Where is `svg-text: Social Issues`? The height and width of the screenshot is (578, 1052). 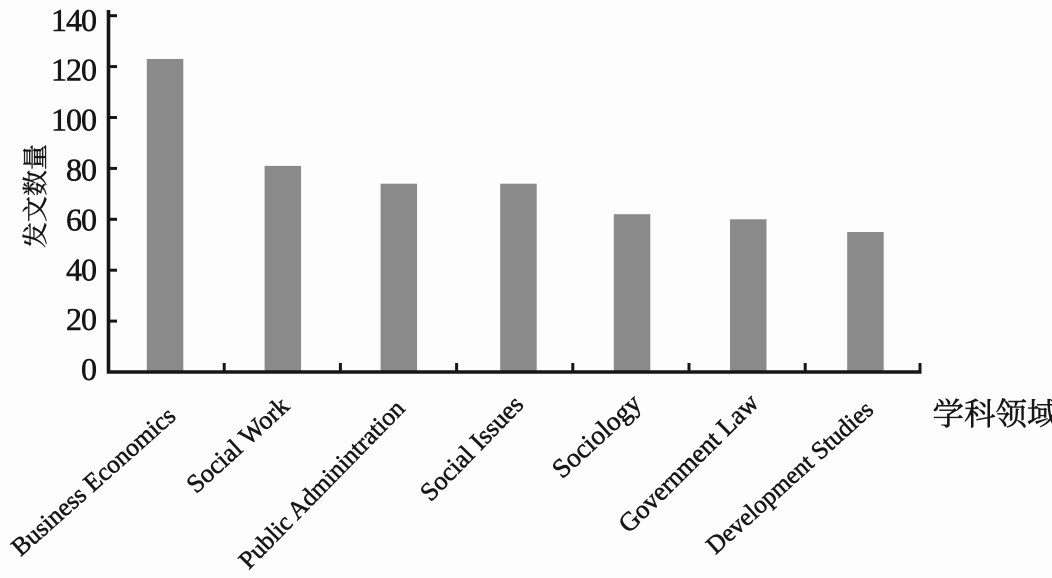
svg-text: Social Issues is located at coordinates (471, 448).